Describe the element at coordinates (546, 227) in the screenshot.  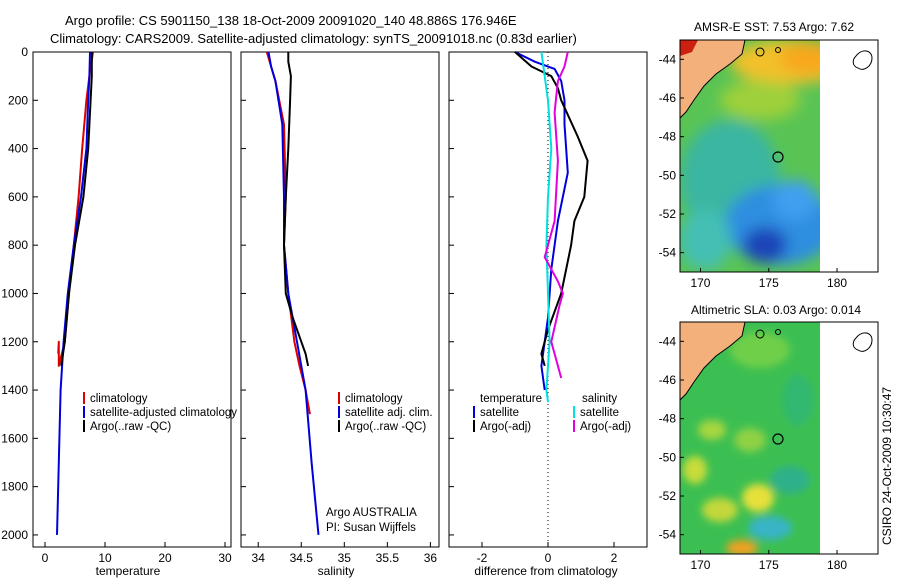
I see `difference-series-salinity-satellite` at that location.